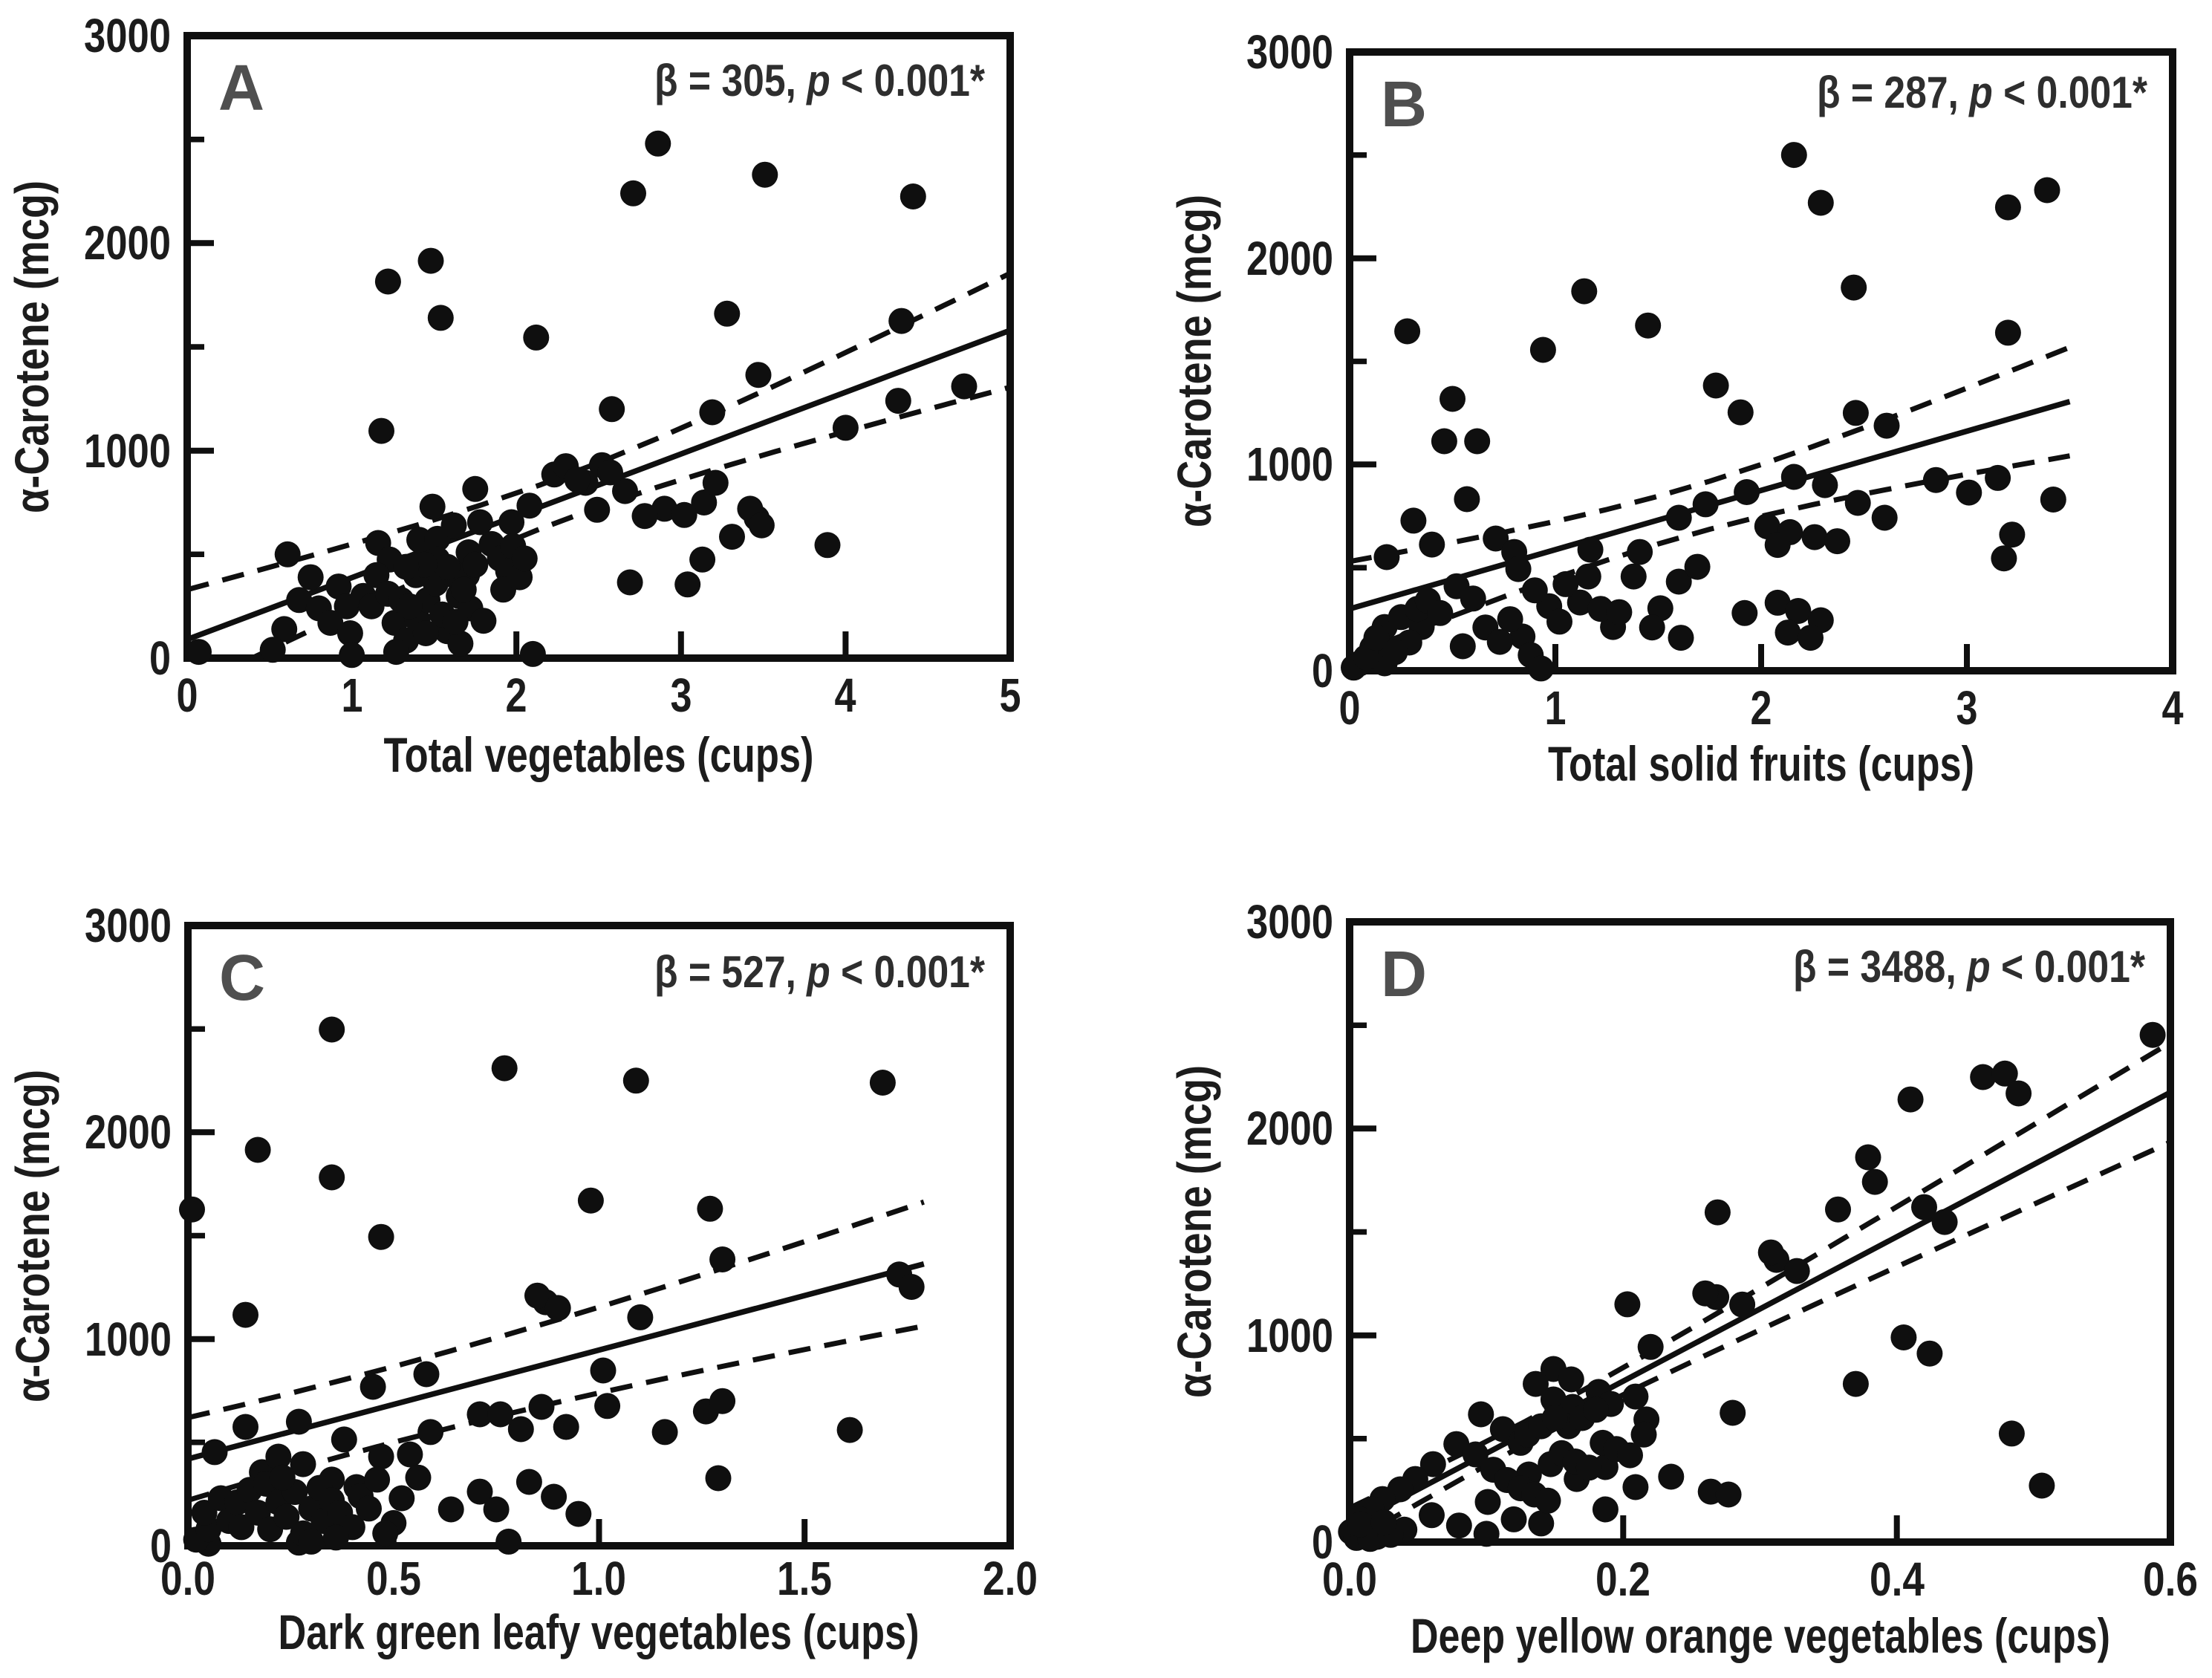 The width and height of the screenshot is (2212, 1678). Describe the element at coordinates (242, 978) in the screenshot. I see `svg-text: C` at that location.